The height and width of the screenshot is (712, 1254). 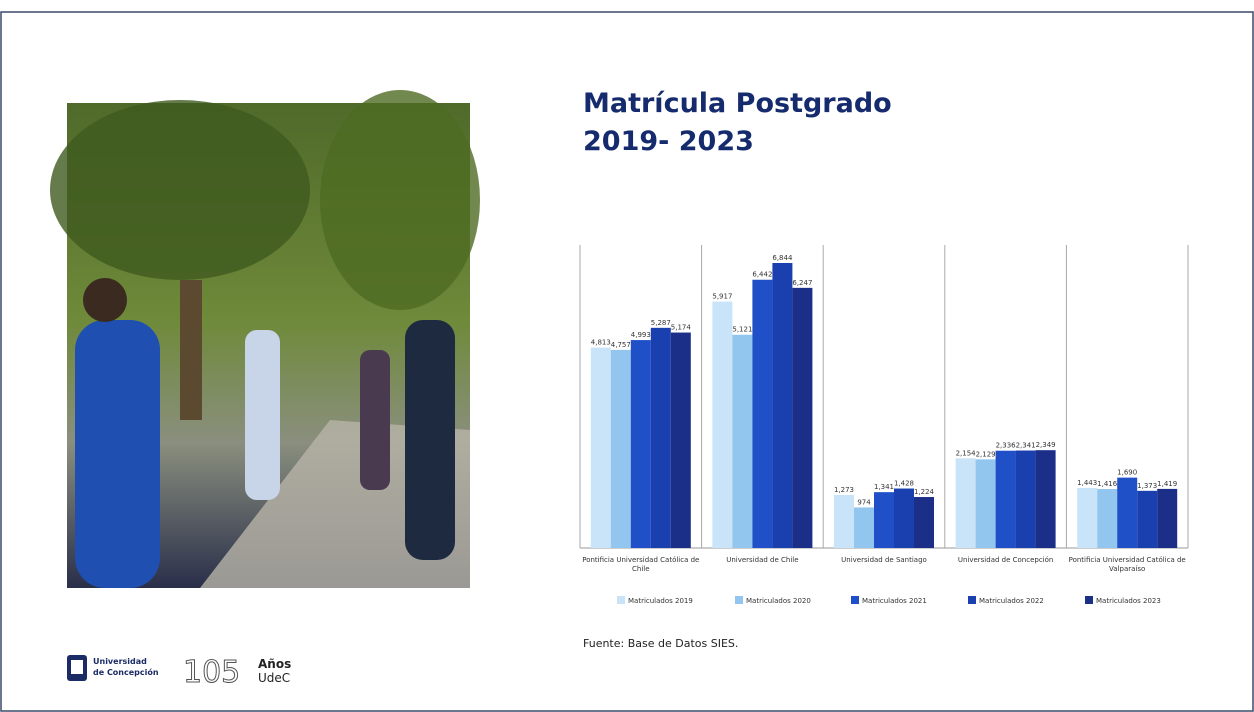 I want to click on value-label: 4,757, so click(x=621, y=345).